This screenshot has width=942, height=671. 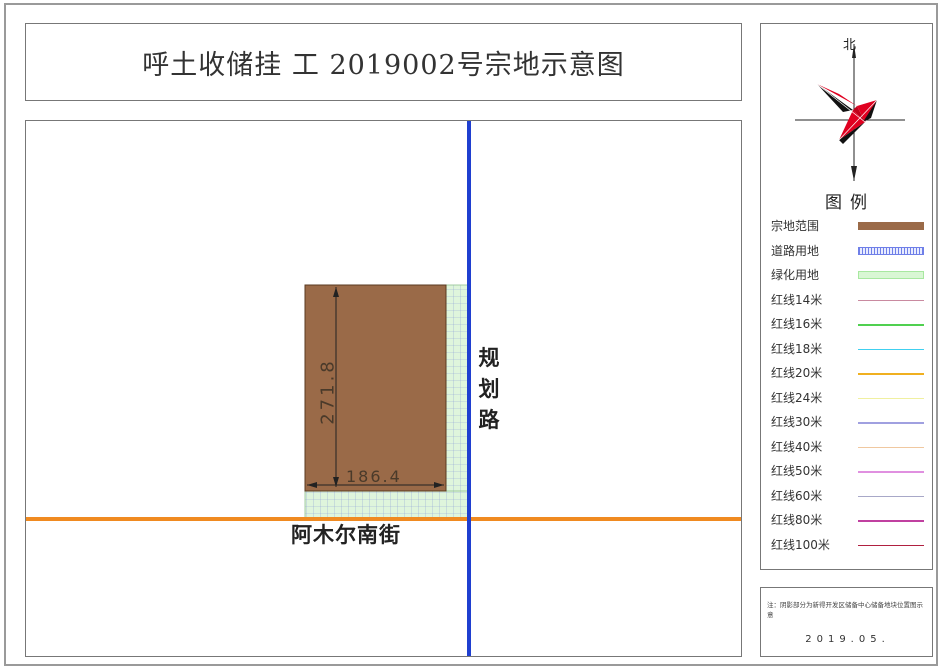 I want to click on legend-item-label: 红线40米, so click(x=797, y=446).